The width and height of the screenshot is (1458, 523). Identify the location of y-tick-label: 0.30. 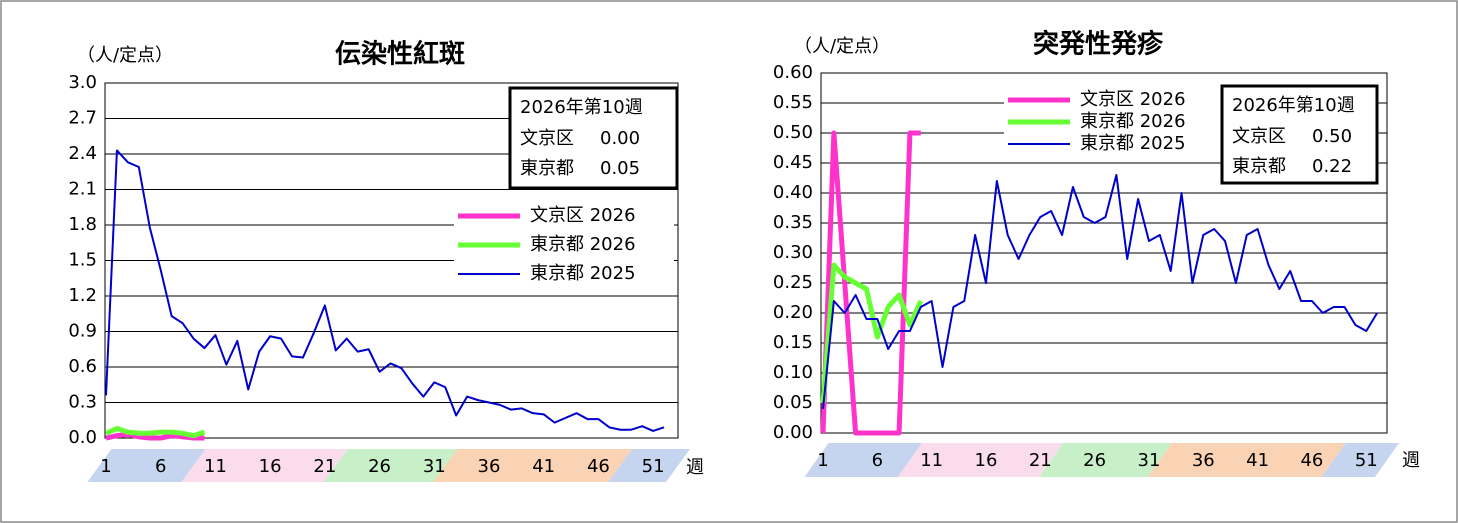
(793, 252).